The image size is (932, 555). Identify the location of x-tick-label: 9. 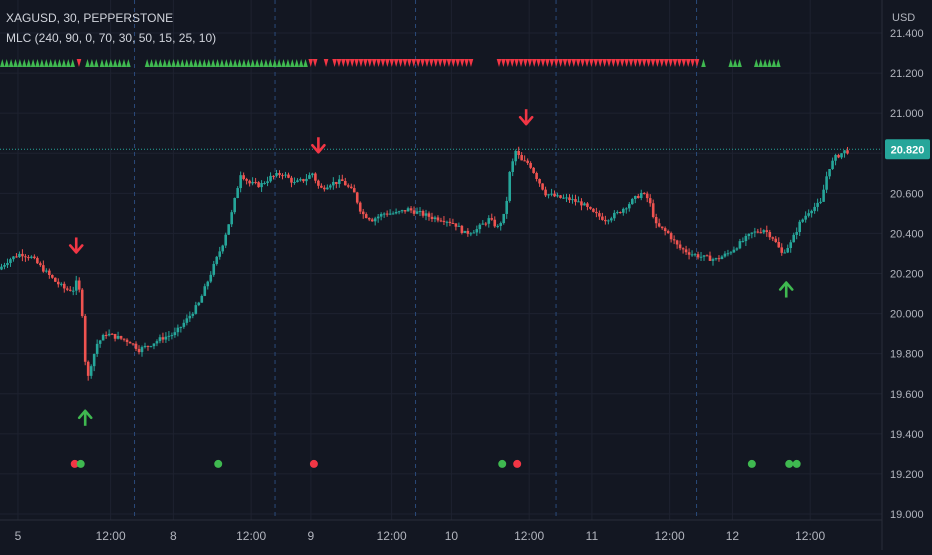
(311, 536).